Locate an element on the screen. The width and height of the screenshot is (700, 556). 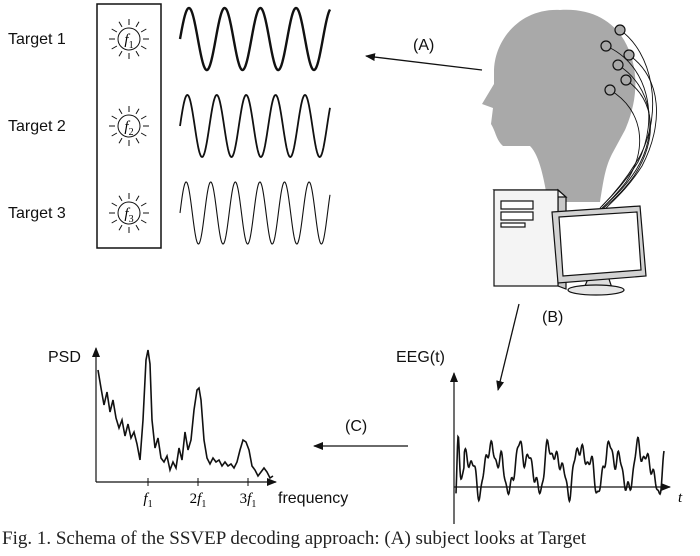
psd-x-label: frequency is located at coordinates (313, 498).